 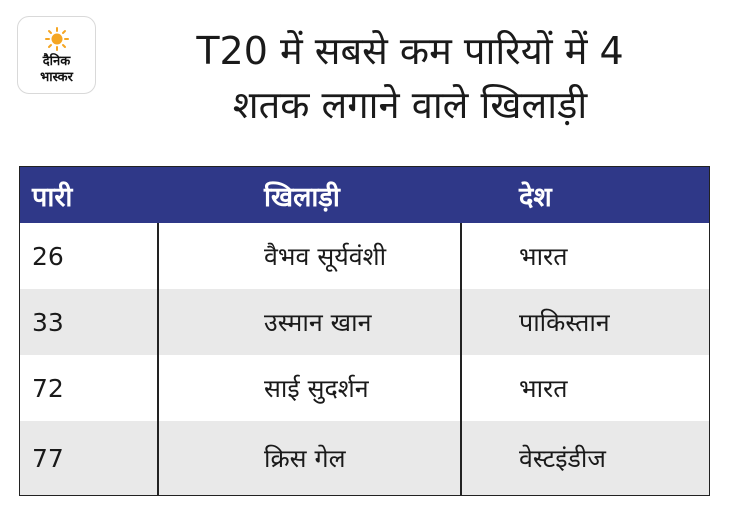 What do you see at coordinates (57, 39) in the screenshot?
I see `sun-icon` at bounding box center [57, 39].